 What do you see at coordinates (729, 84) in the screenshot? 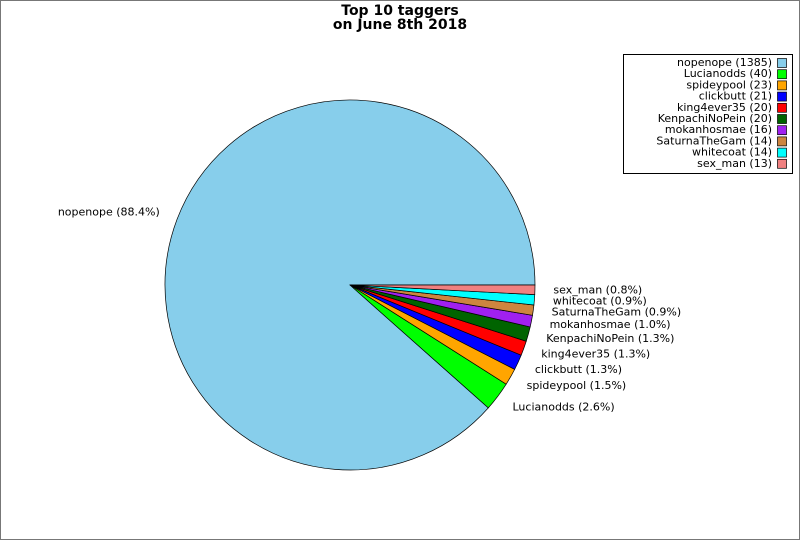
I see `legend-label: spideypool (23)` at bounding box center [729, 84].